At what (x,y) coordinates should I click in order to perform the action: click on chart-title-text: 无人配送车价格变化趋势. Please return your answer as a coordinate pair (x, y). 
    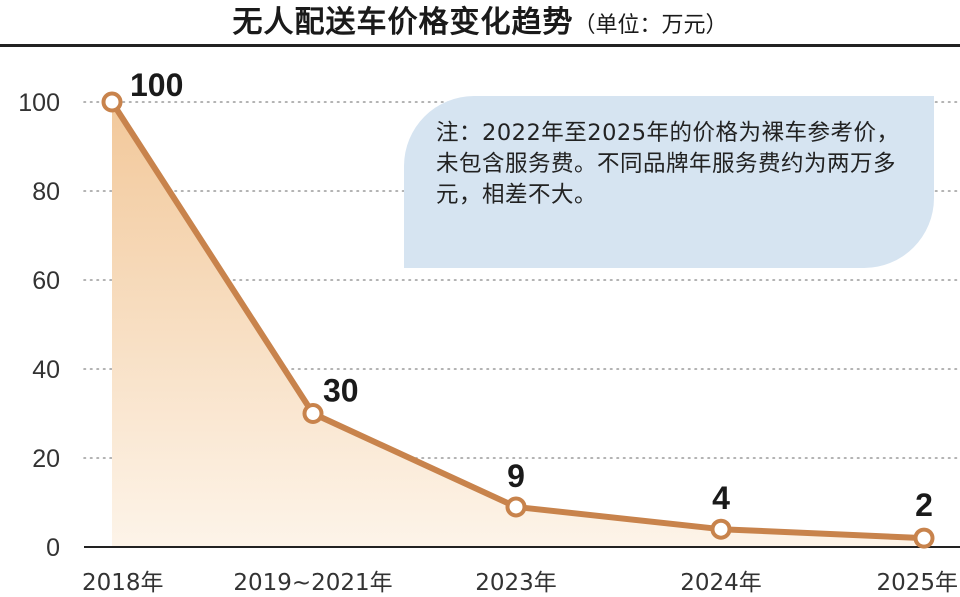
    Looking at the image, I should click on (403, 22).